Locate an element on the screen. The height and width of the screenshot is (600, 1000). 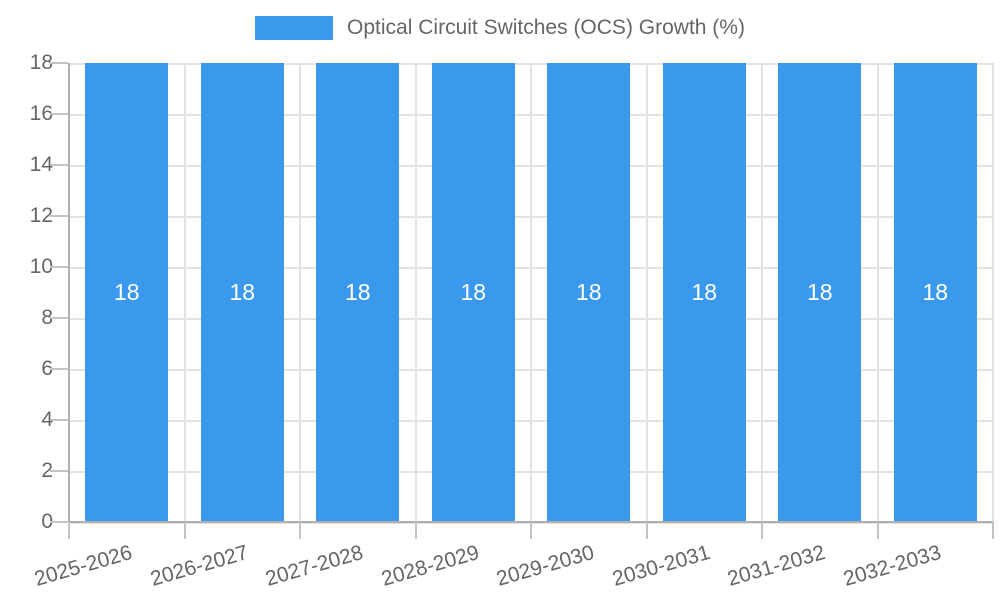
bar-2028-2029: 18 is located at coordinates (473, 292).